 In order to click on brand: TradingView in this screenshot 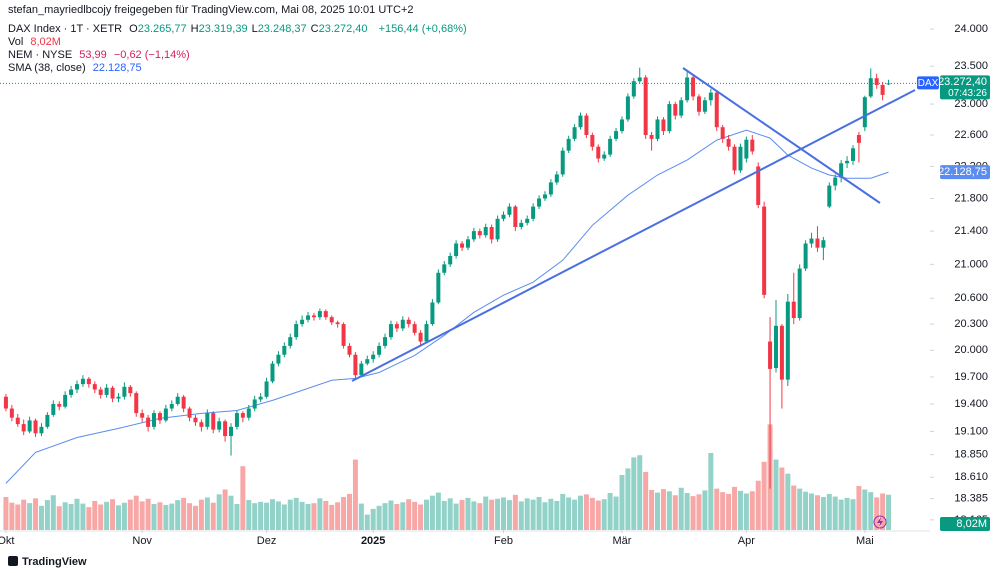, I will do `click(47, 562)`.